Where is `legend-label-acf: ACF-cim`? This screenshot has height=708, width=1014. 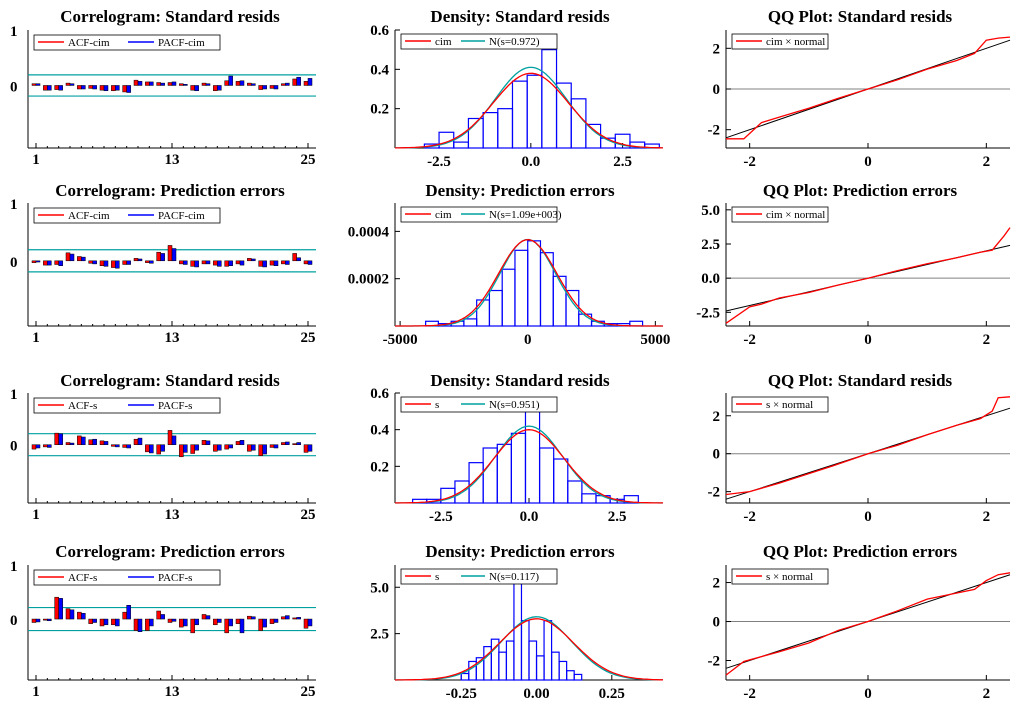 legend-label-acf: ACF-cim is located at coordinates (89, 216).